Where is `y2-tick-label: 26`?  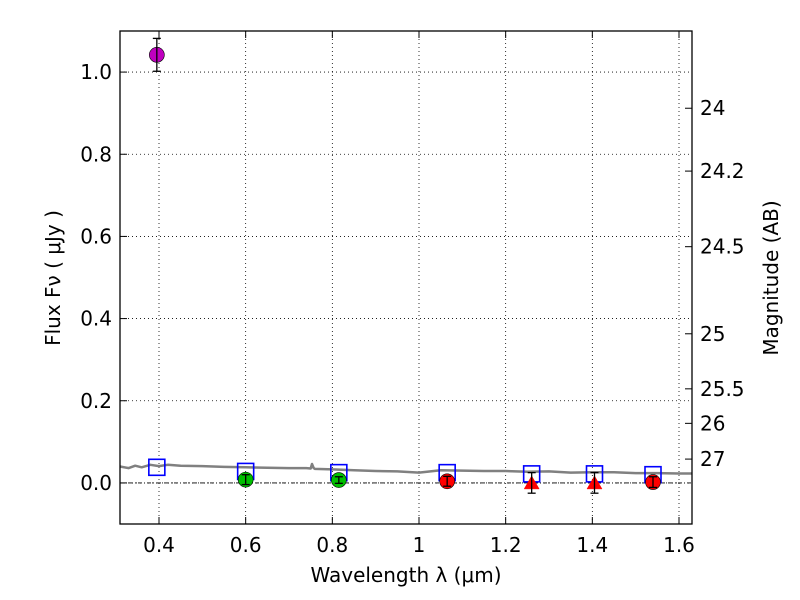
y2-tick-label: 26 is located at coordinates (712, 423).